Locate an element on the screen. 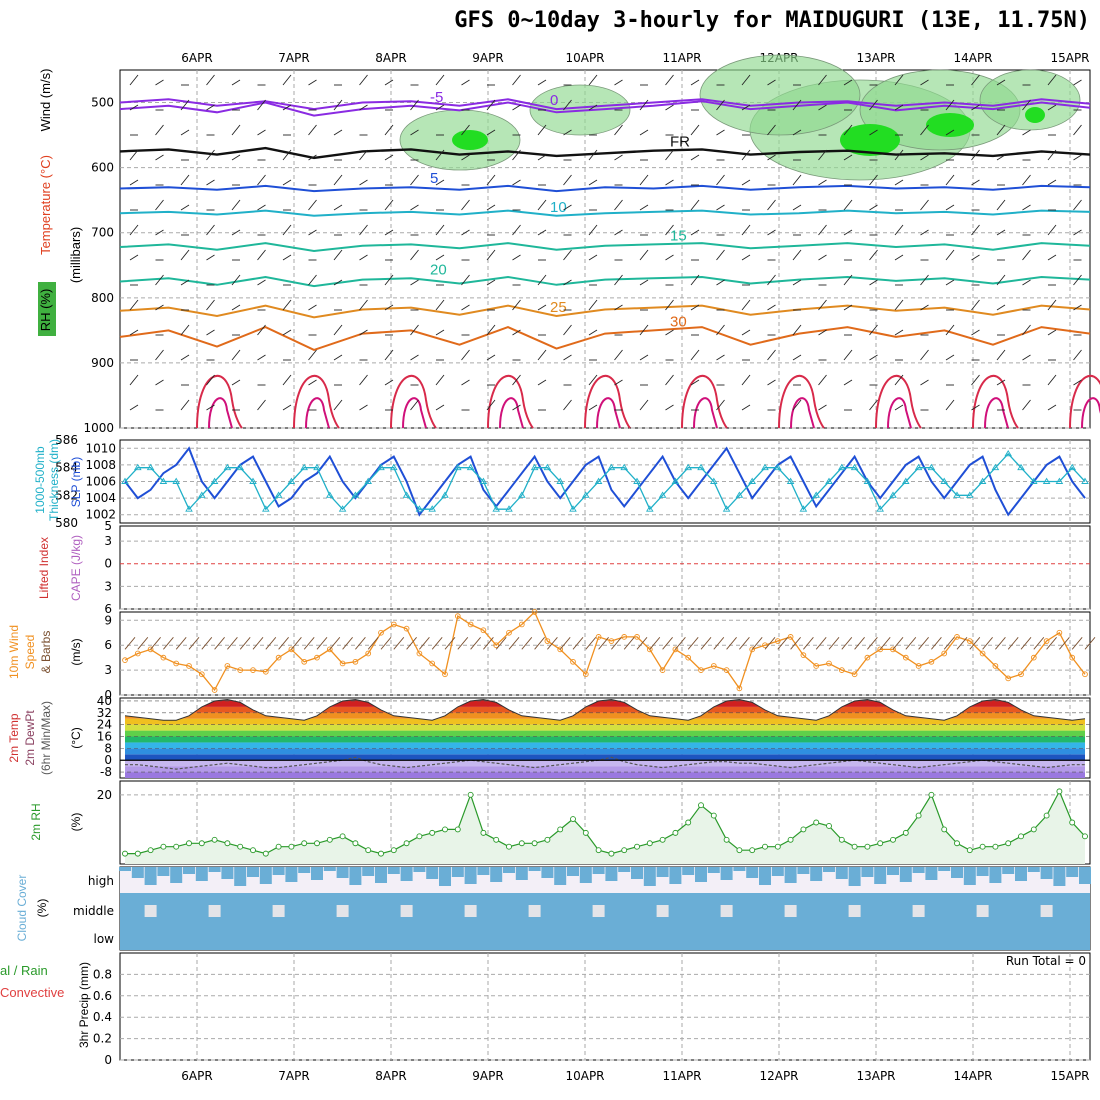 The image size is (1100, 1100). x-tick-top: 14APR is located at coordinates (972, 58).